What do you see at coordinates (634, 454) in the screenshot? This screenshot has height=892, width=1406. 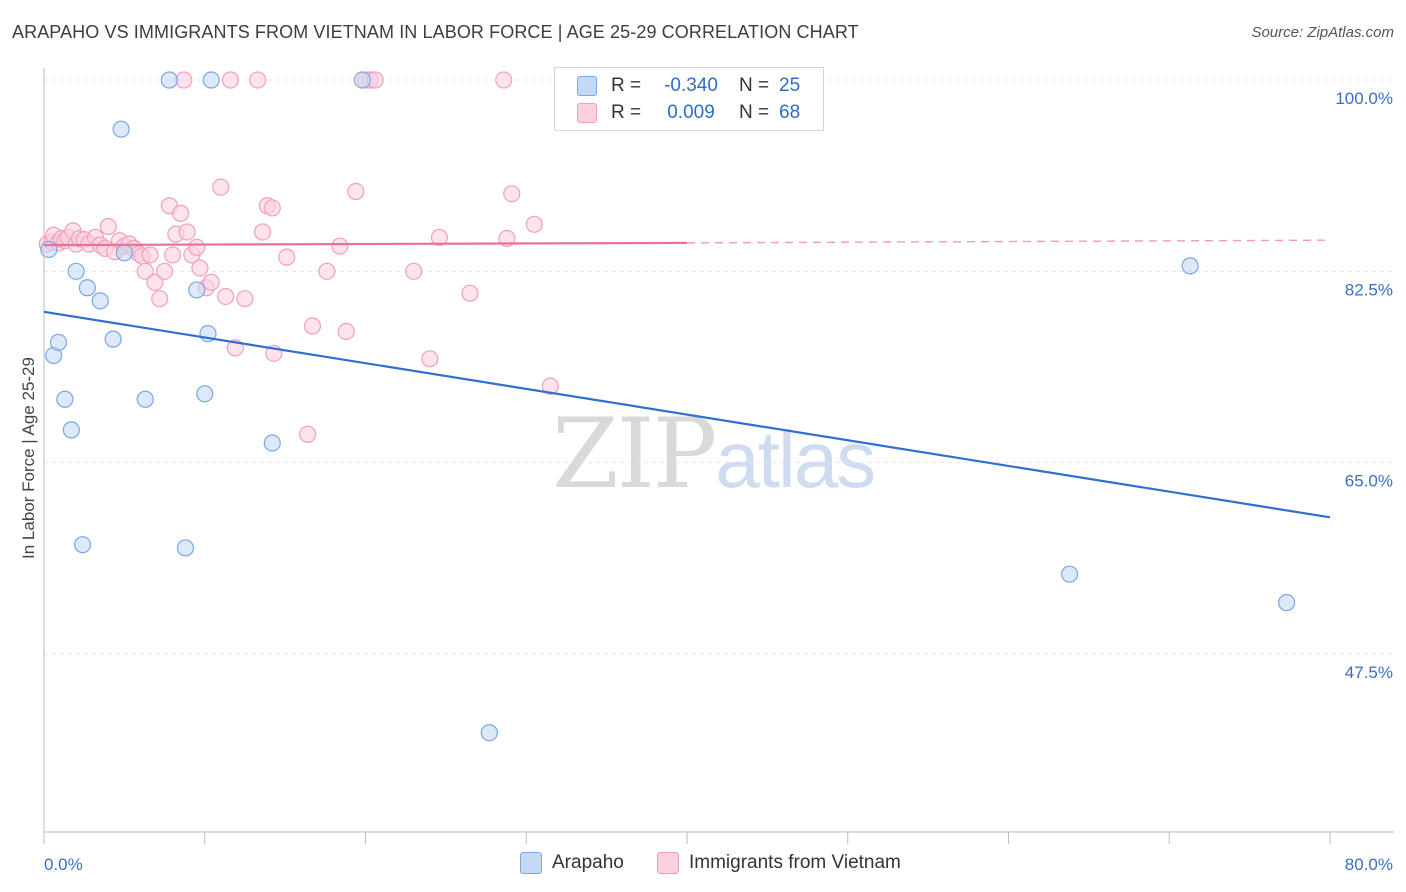 I see `watermark-zip: ZIP` at bounding box center [634, 454].